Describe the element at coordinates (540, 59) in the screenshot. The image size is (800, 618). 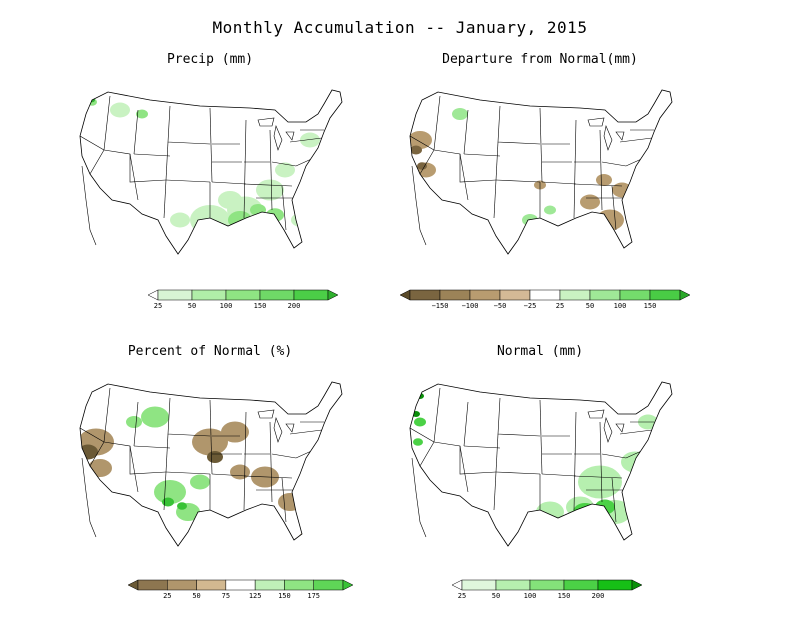
I see `panel-title: Departure from Normal(mm)` at that location.